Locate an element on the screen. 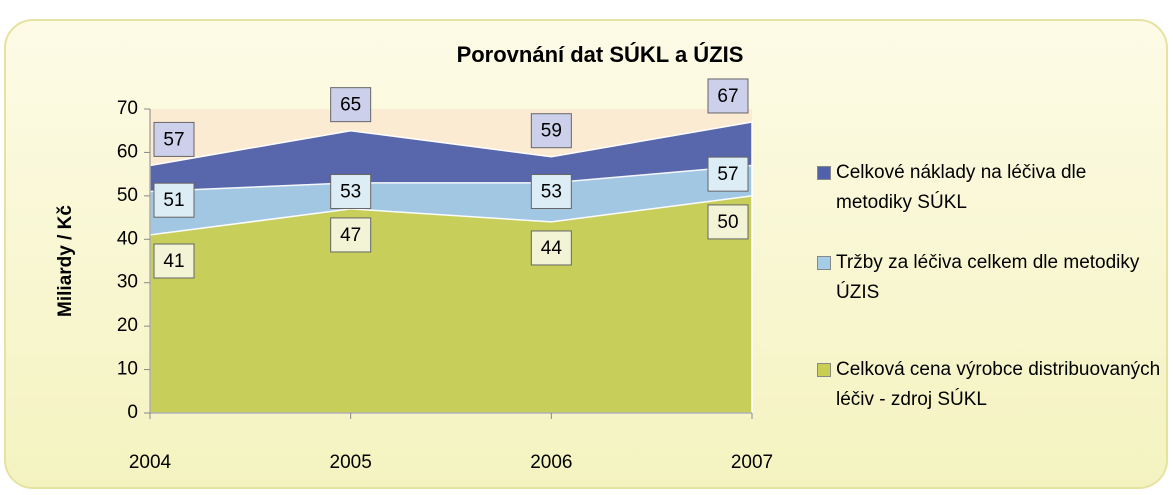 The width and height of the screenshot is (1173, 495). x-tick-label: 2005 is located at coordinates (351, 462).